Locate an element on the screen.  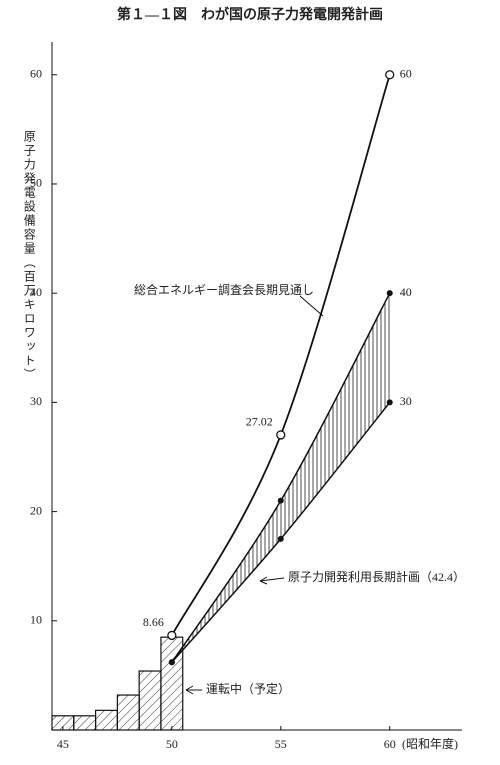
data-label: 60 is located at coordinates (406, 74).